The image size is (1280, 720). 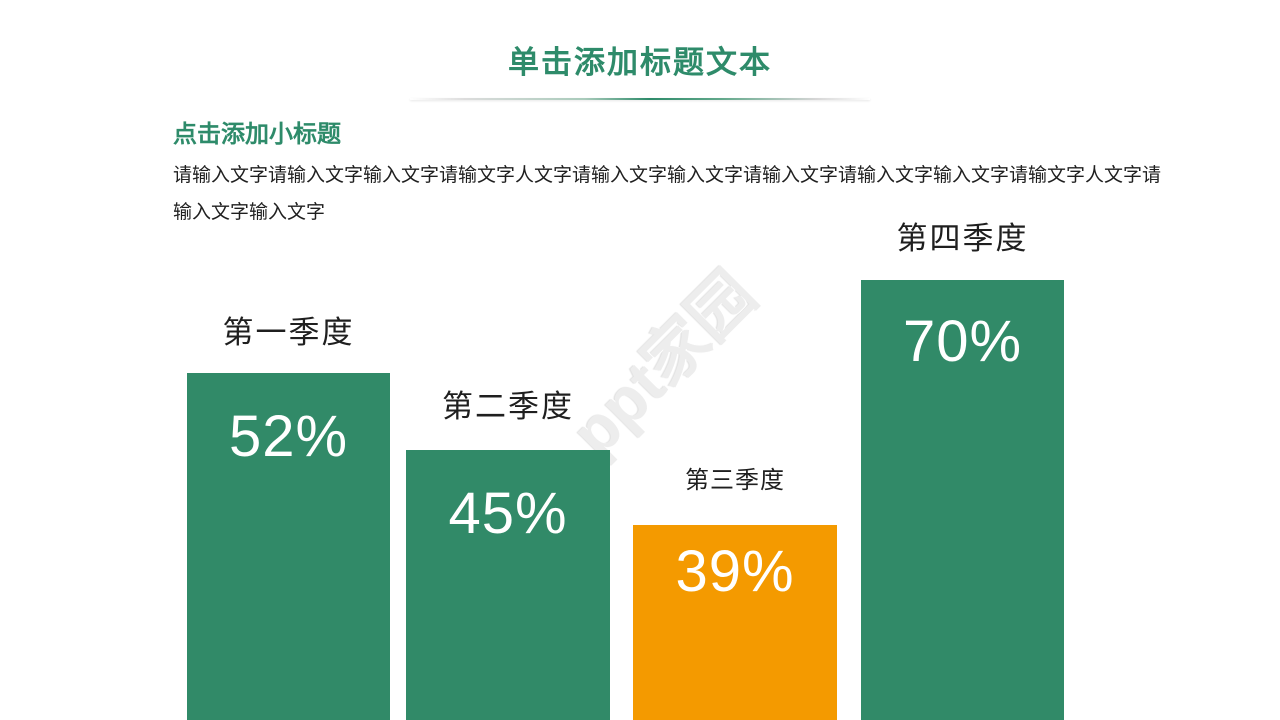 I want to click on bar-group-q1: 第一季度 52%, so click(x=288, y=513).